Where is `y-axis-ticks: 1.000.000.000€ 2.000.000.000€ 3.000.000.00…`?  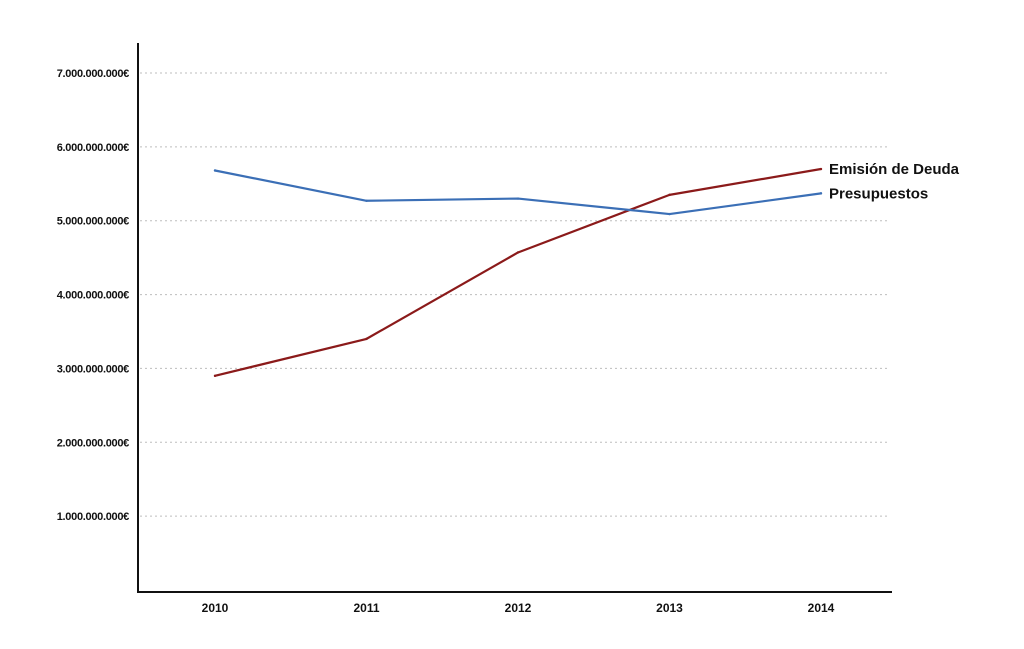 y-axis-ticks: 1.000.000.000€ 2.000.000.000€ 3.000.000.00… is located at coordinates (93, 295).